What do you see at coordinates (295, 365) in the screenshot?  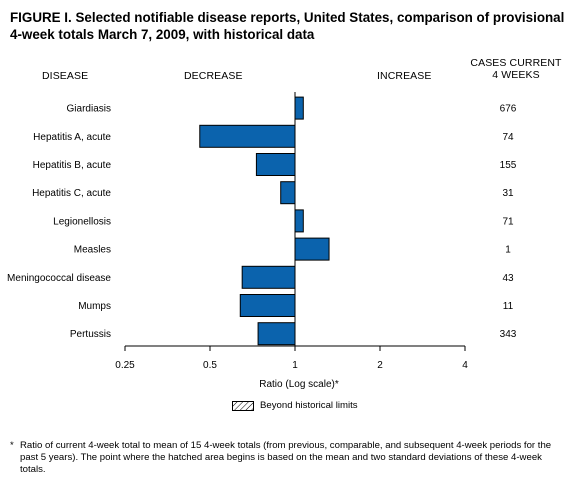 I see `x-tick-label: 1` at bounding box center [295, 365].